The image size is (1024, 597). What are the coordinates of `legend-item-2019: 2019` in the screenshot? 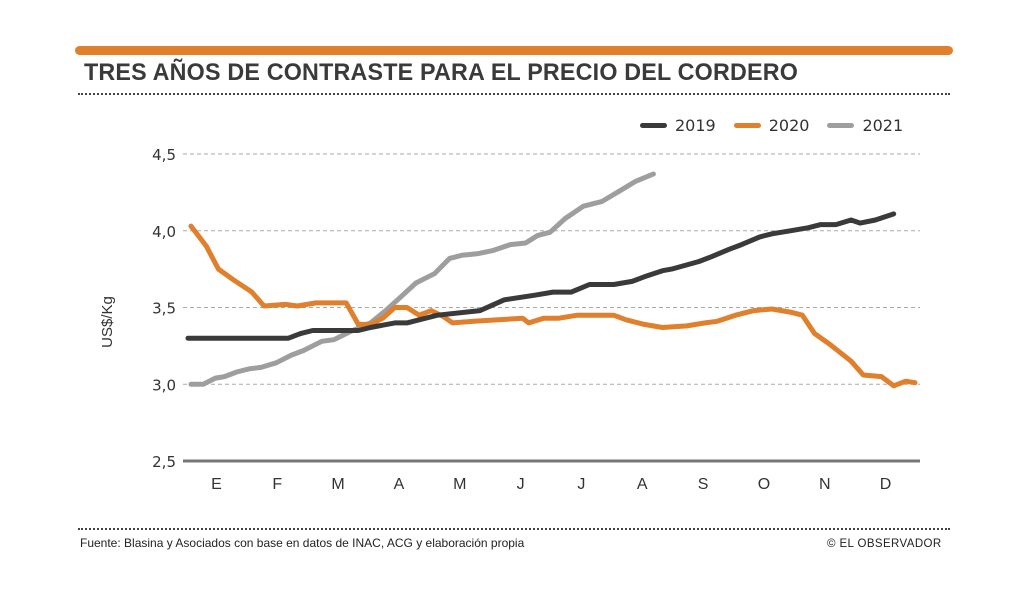 It's located at (678, 125).